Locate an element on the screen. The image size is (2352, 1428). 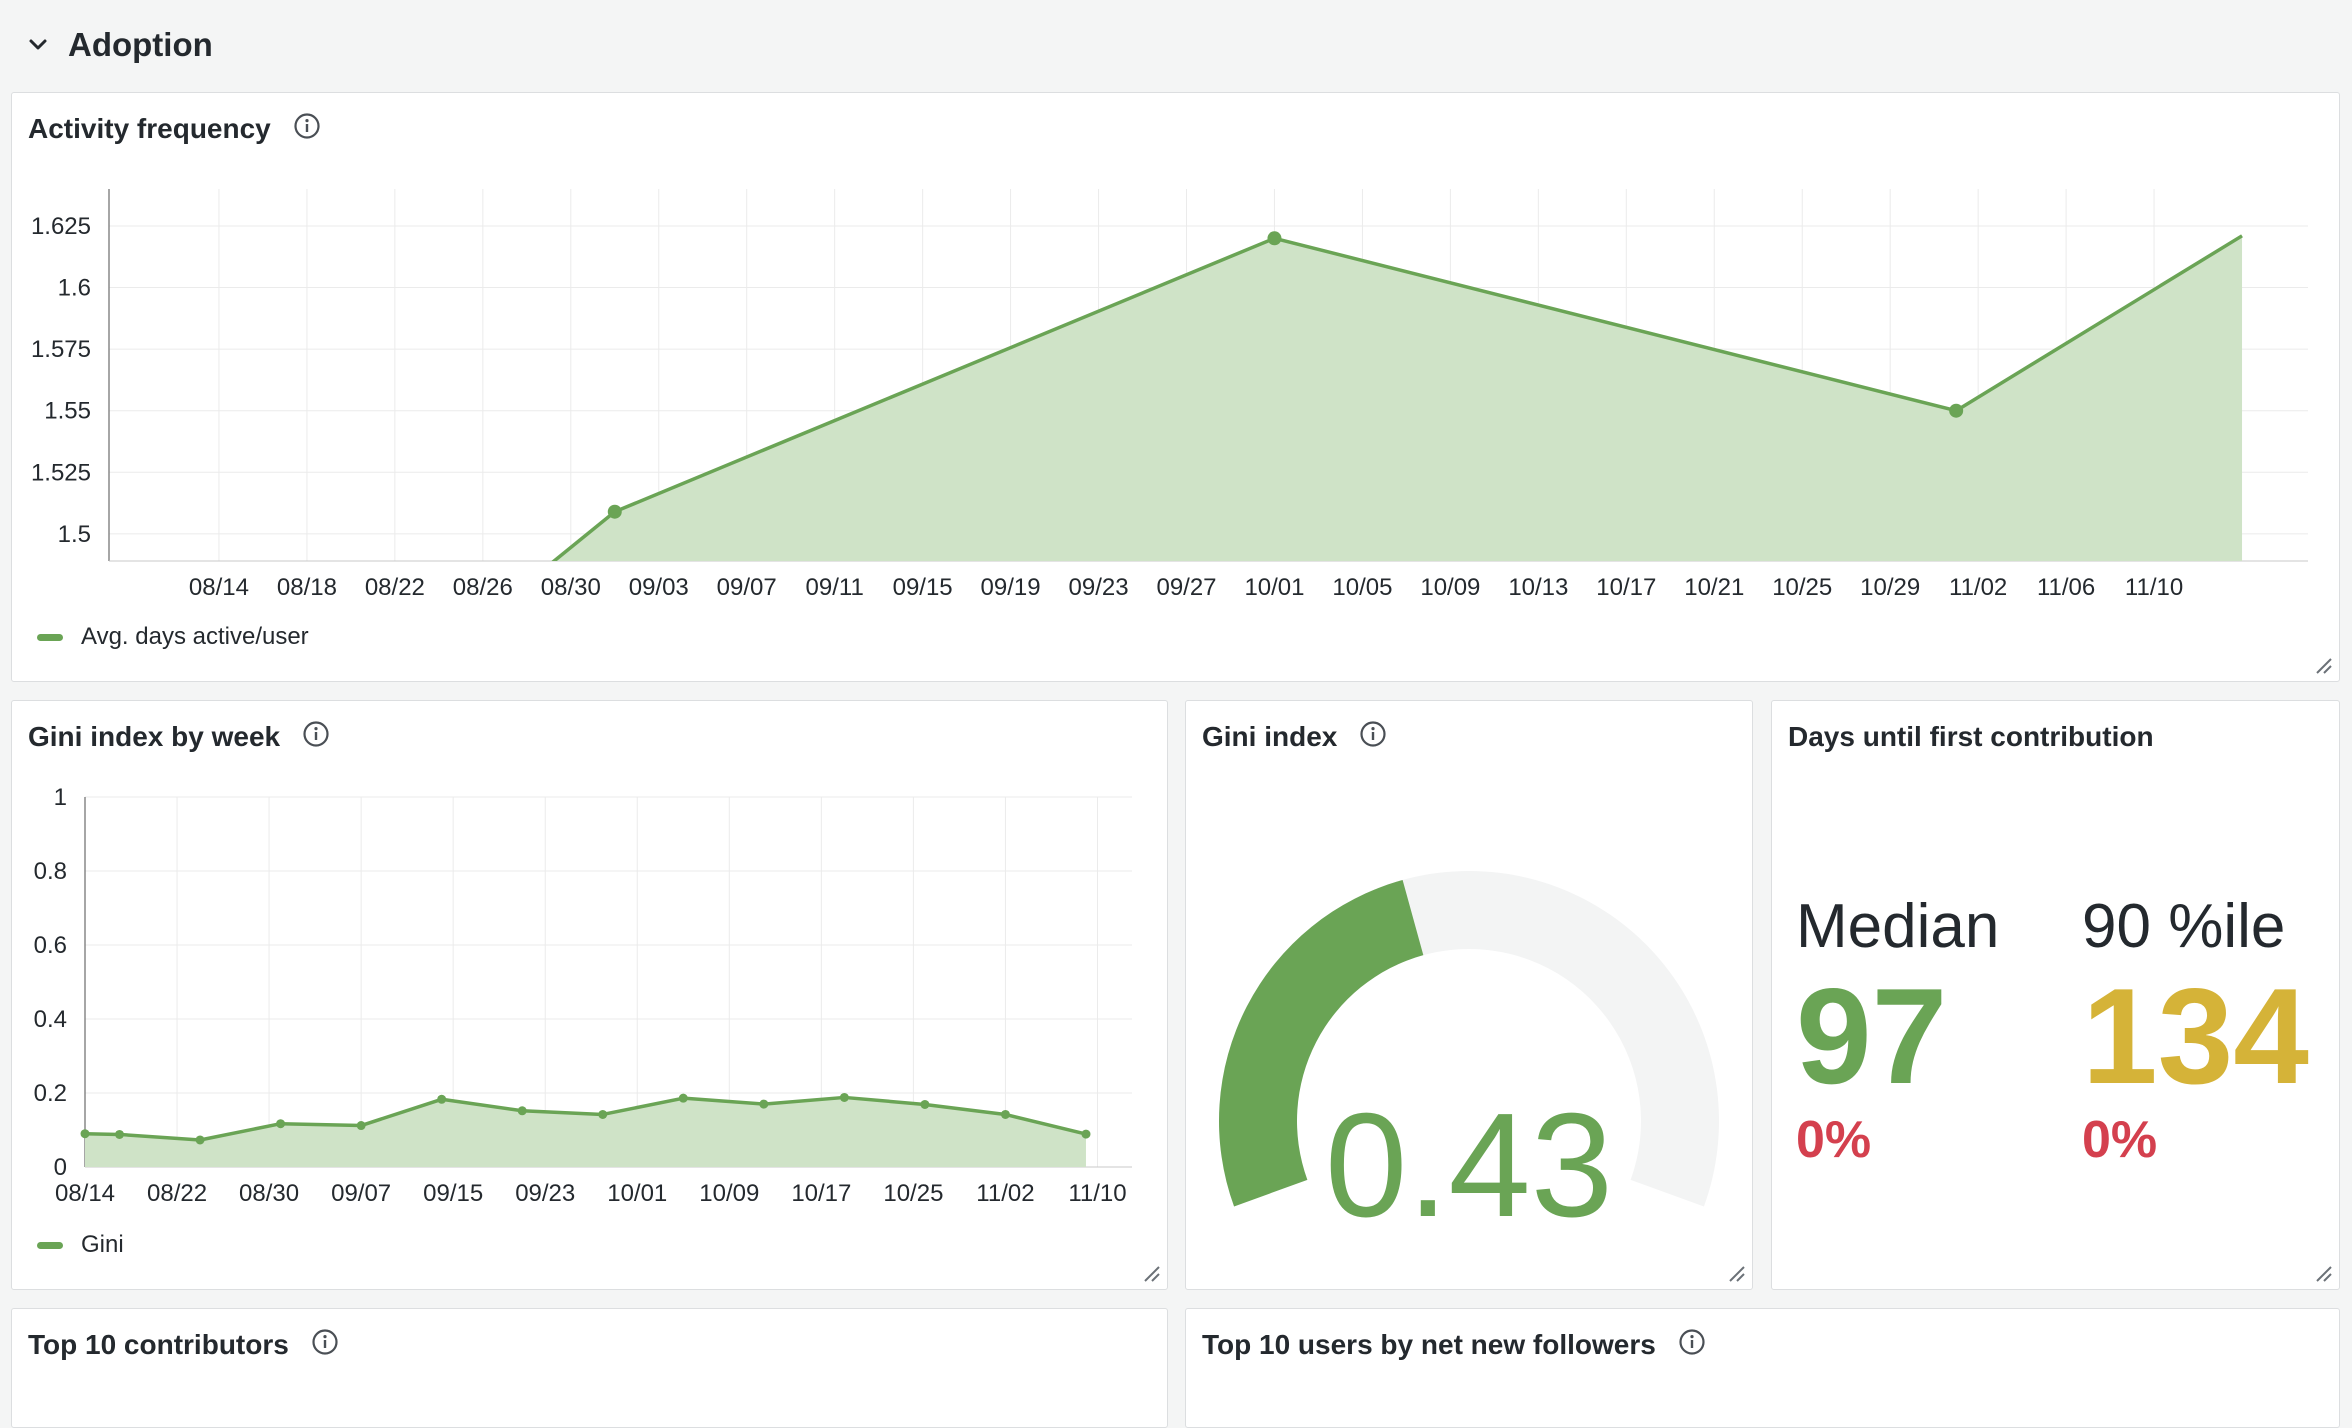
panel-title: Gini index is located at coordinates (1294, 737).